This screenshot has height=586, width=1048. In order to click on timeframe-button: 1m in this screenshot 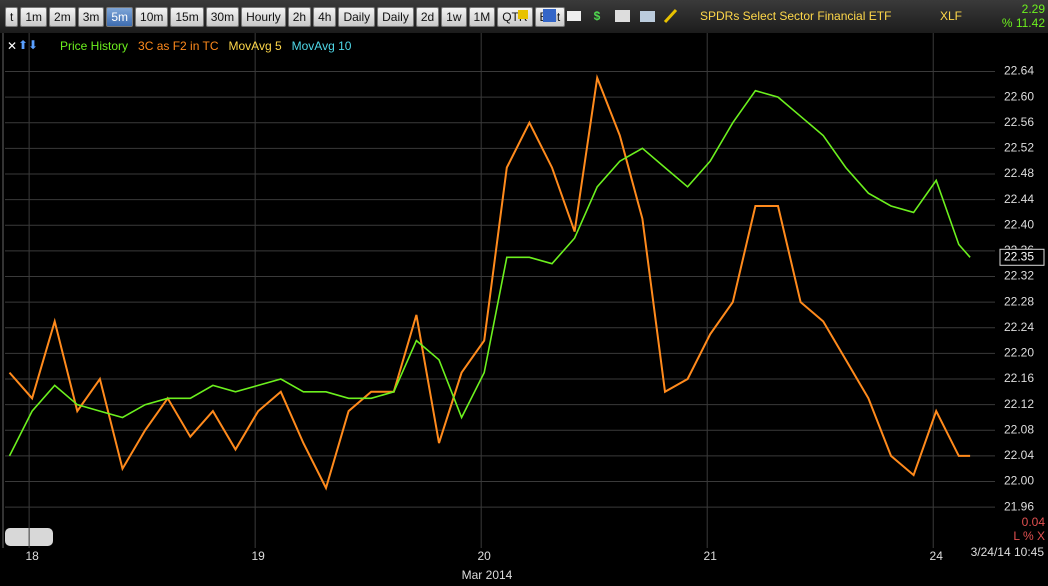, I will do `click(34, 16)`.